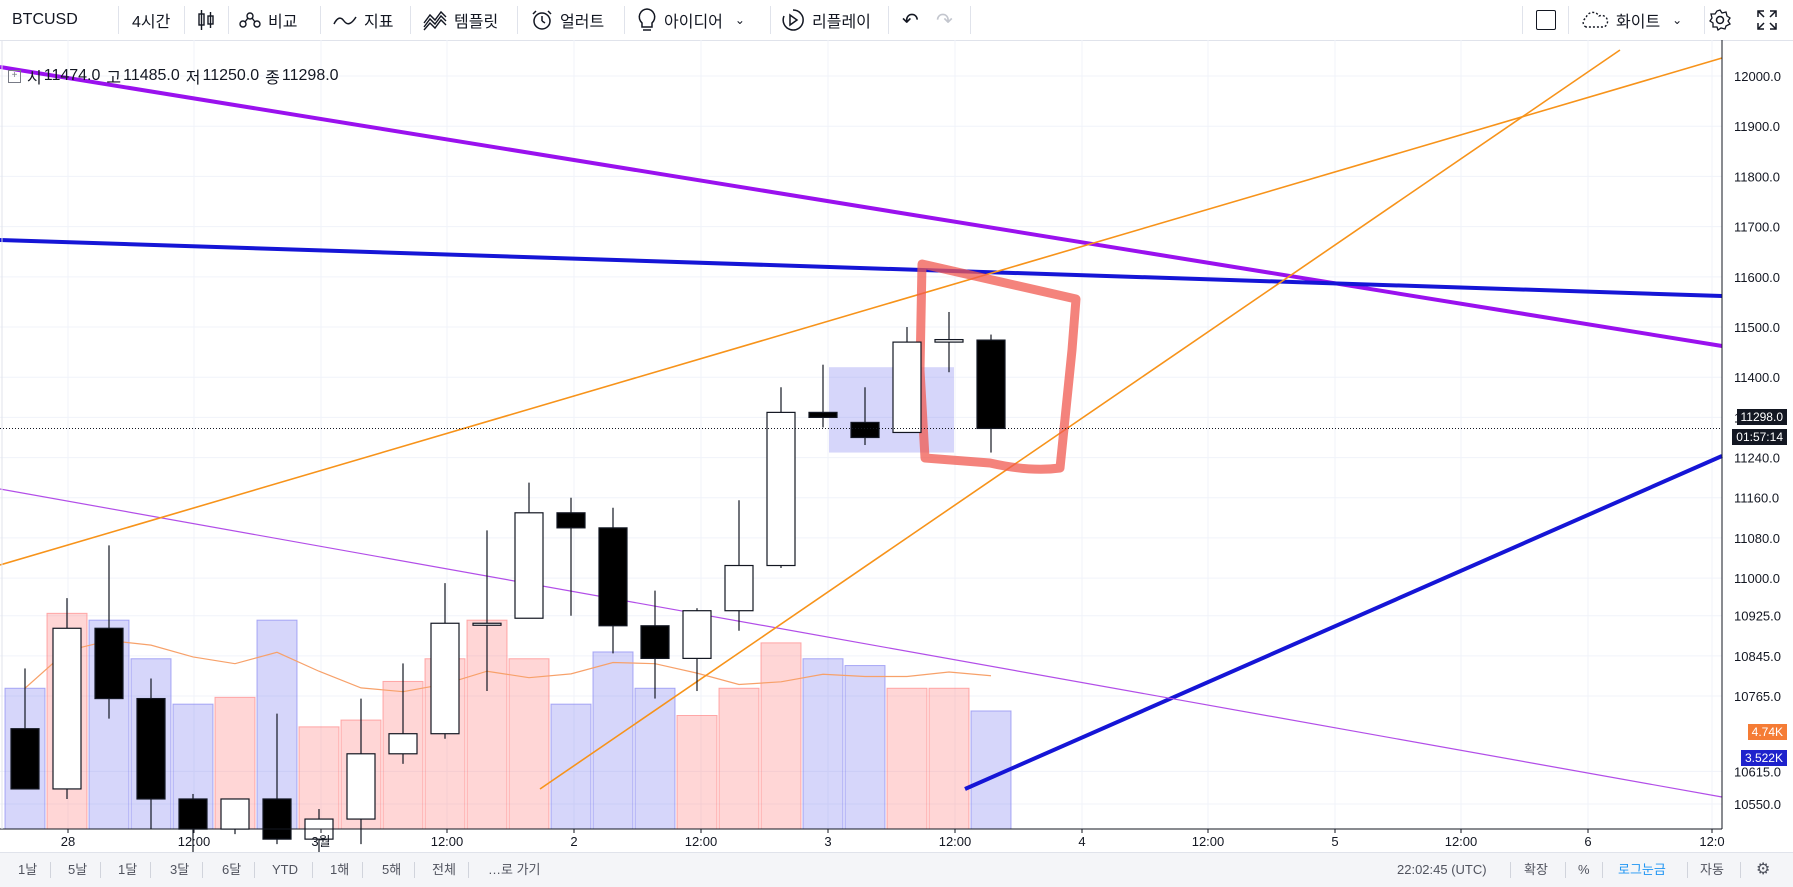  I want to click on templates-button: 템플릿, so click(460, 20).